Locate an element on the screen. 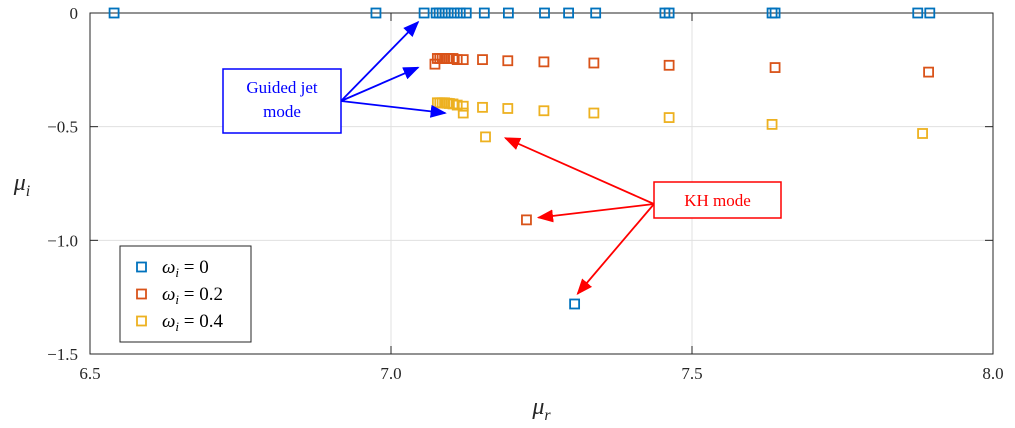 This screenshot has width=1015, height=428. annotation-text: Guided jet is located at coordinates (282, 87).